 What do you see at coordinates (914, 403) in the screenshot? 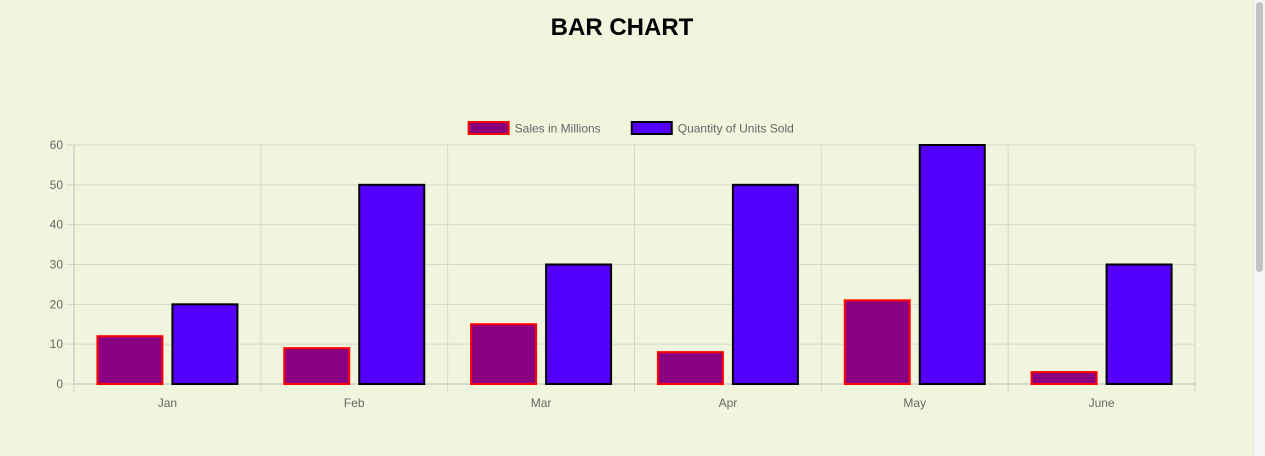
I see `x-tick-label: May` at bounding box center [914, 403].